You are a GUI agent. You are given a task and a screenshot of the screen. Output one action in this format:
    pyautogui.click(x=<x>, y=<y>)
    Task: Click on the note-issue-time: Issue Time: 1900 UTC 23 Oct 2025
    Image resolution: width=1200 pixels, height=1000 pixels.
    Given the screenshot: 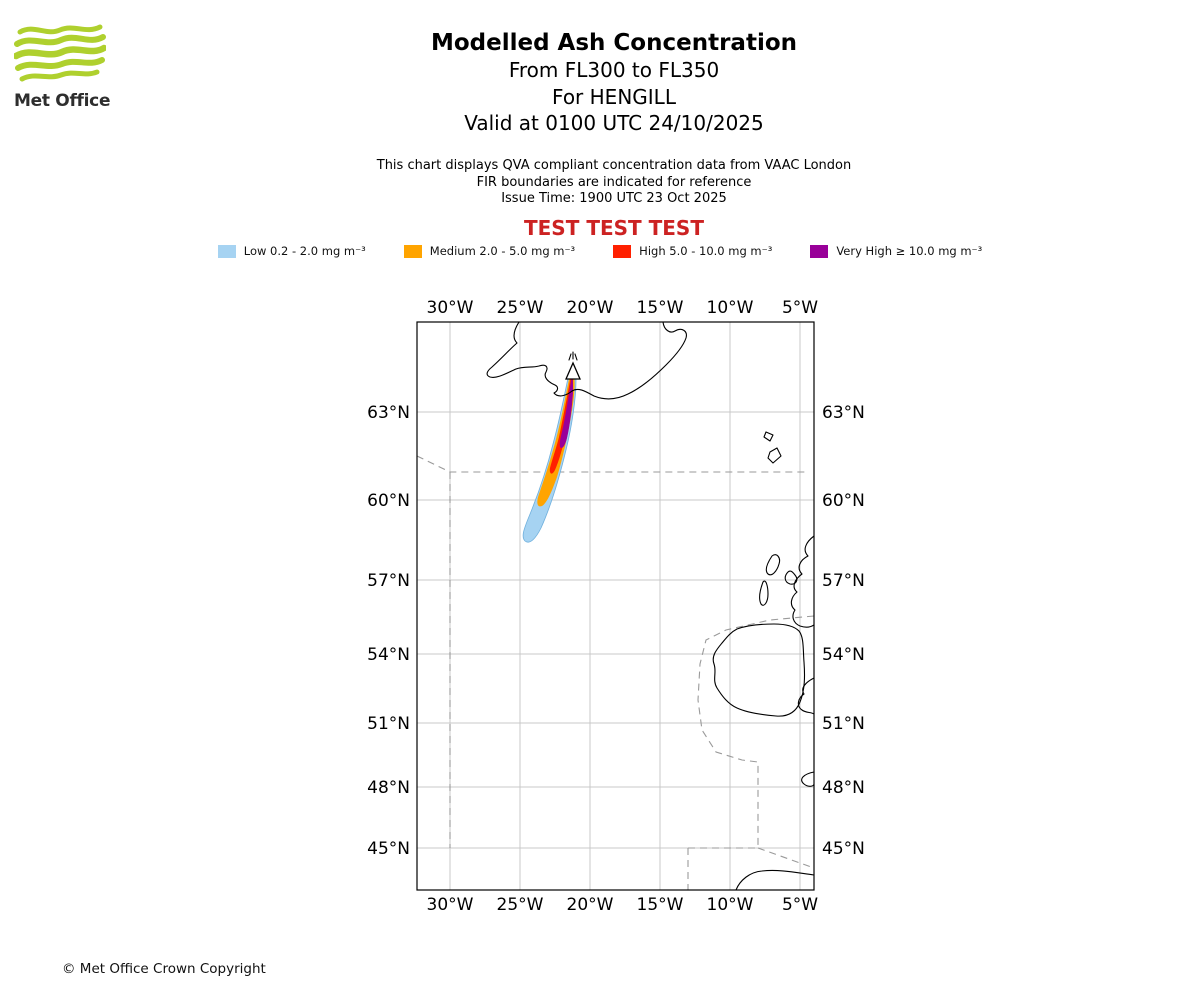 What is the action you would take?
    pyautogui.click(x=614, y=198)
    